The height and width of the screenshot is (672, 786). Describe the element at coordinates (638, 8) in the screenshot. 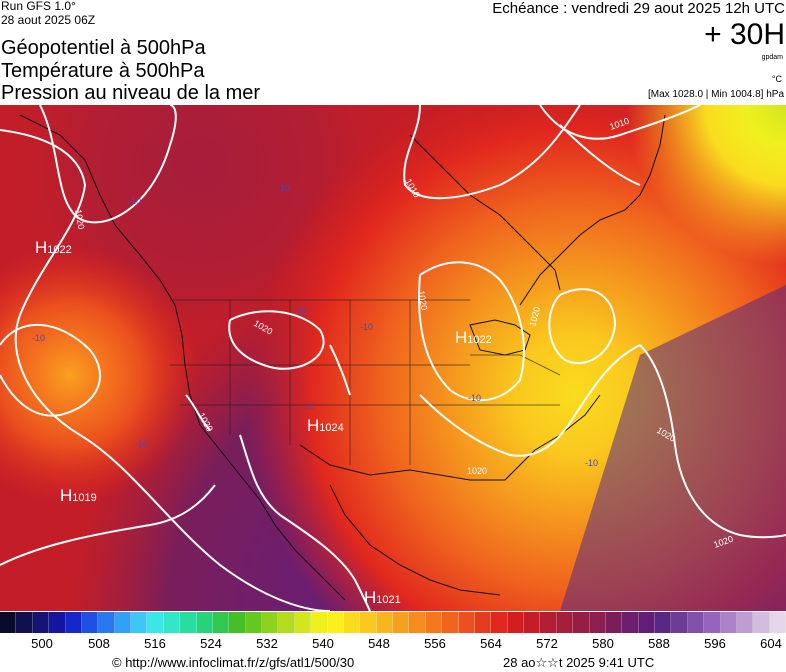

I see `valid-time: Echéance : vendredi 29 aout 2025 12h UTC` at that location.